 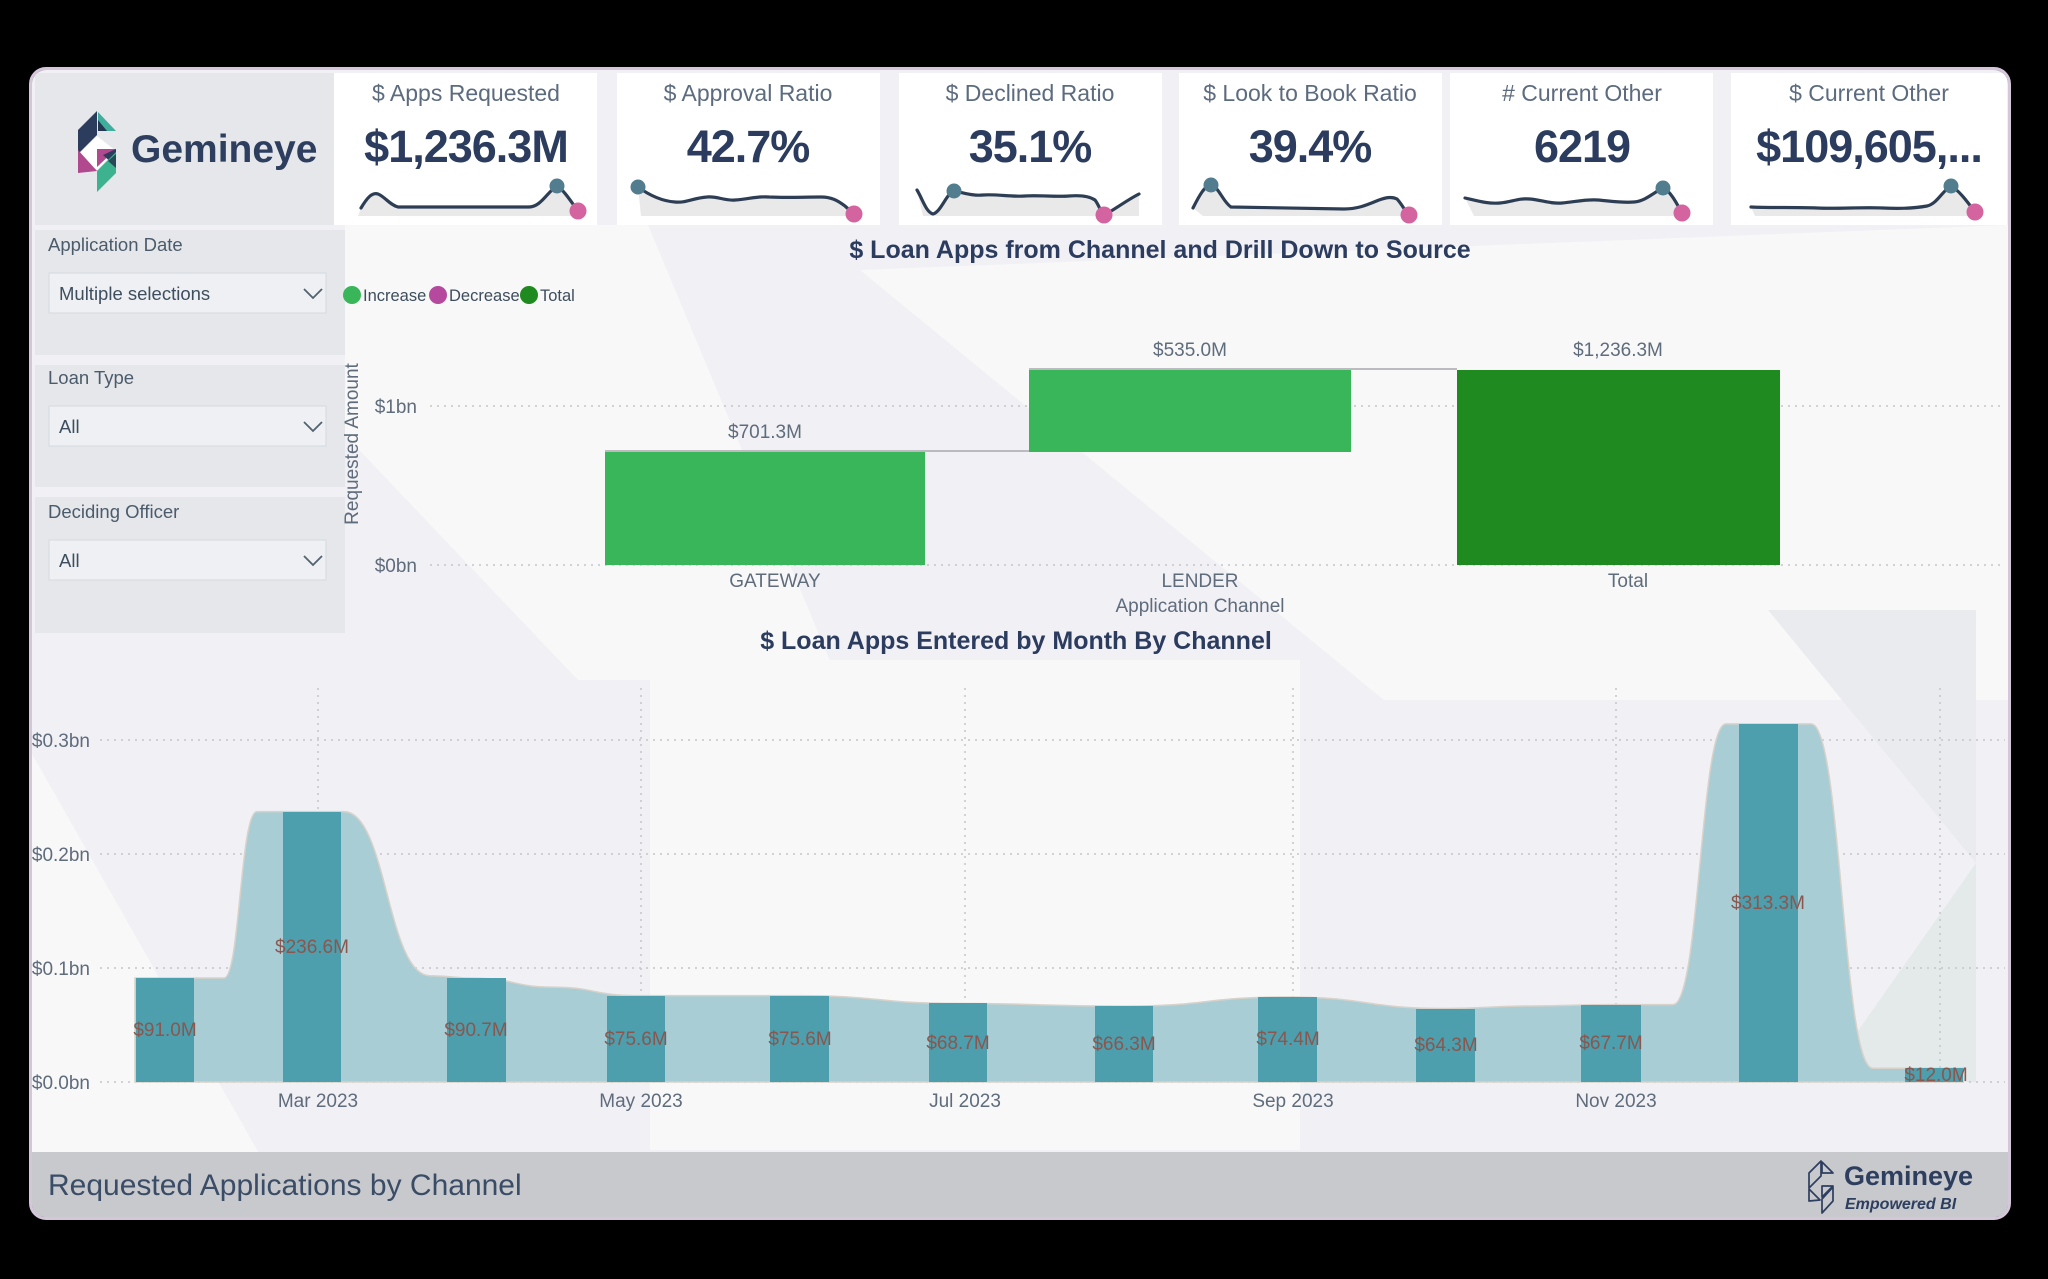 I want to click on svg-text: # Current Other, so click(x=1582, y=93).